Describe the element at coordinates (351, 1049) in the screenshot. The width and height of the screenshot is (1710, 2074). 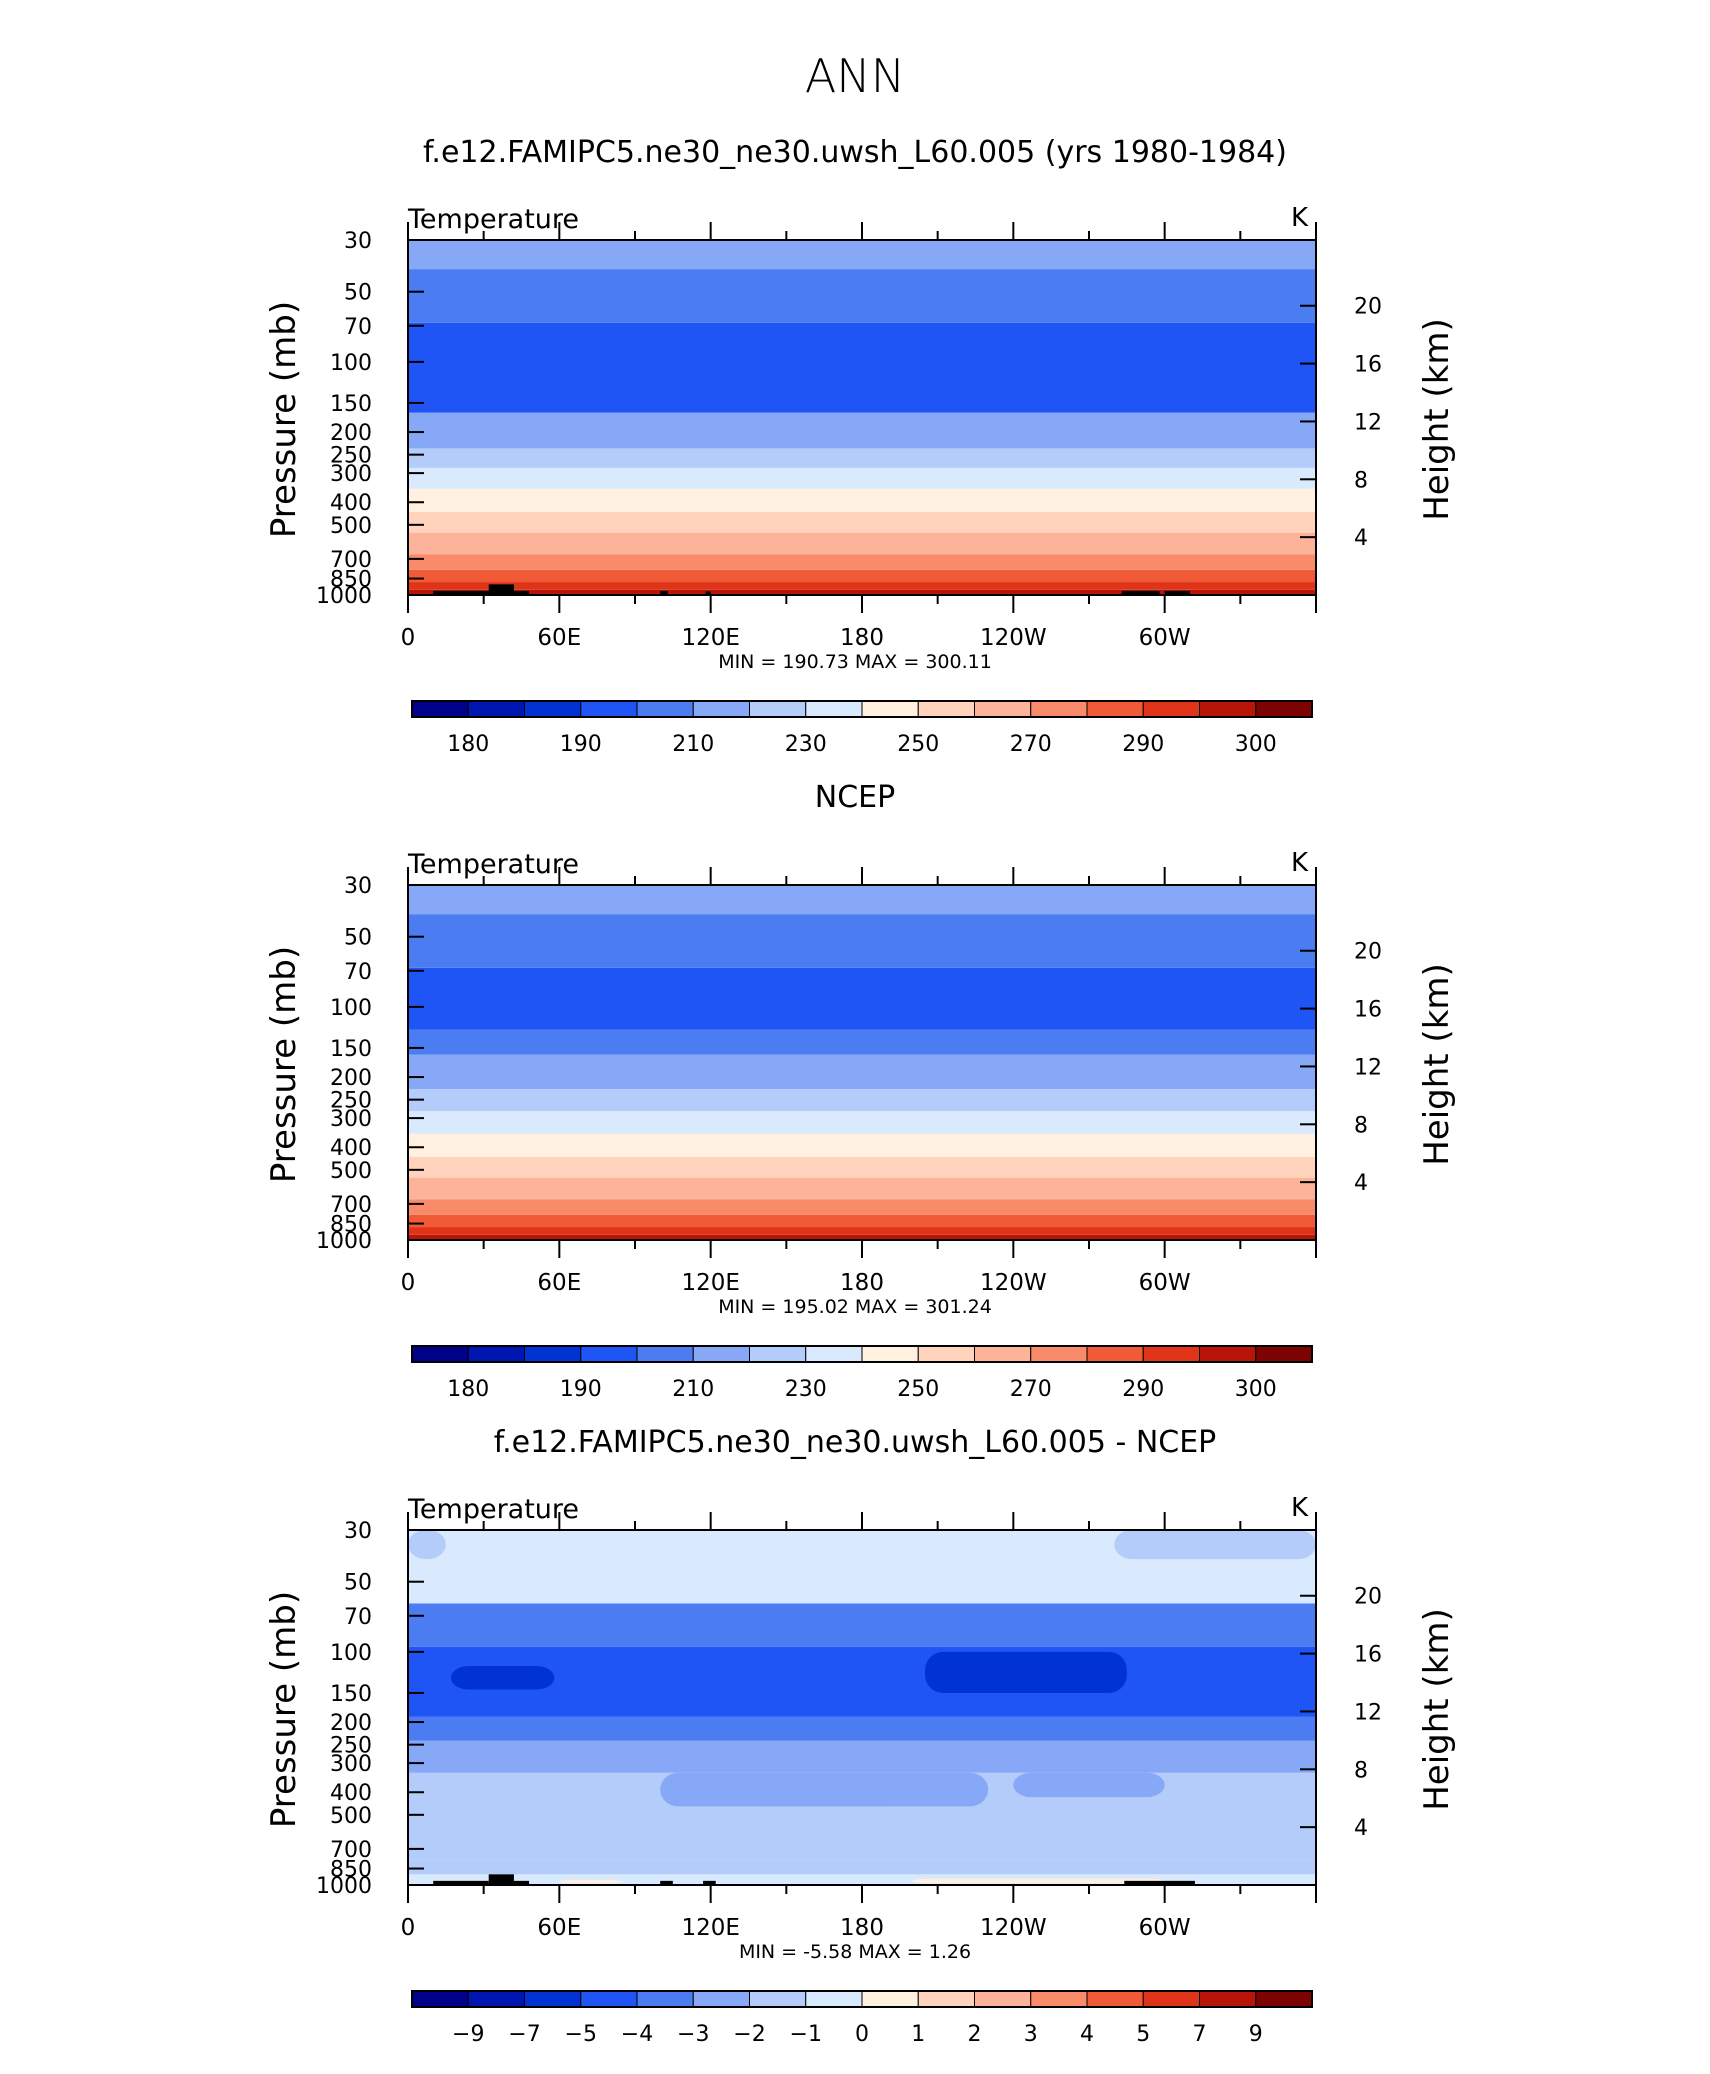
I see `y-tick-label: 150` at that location.